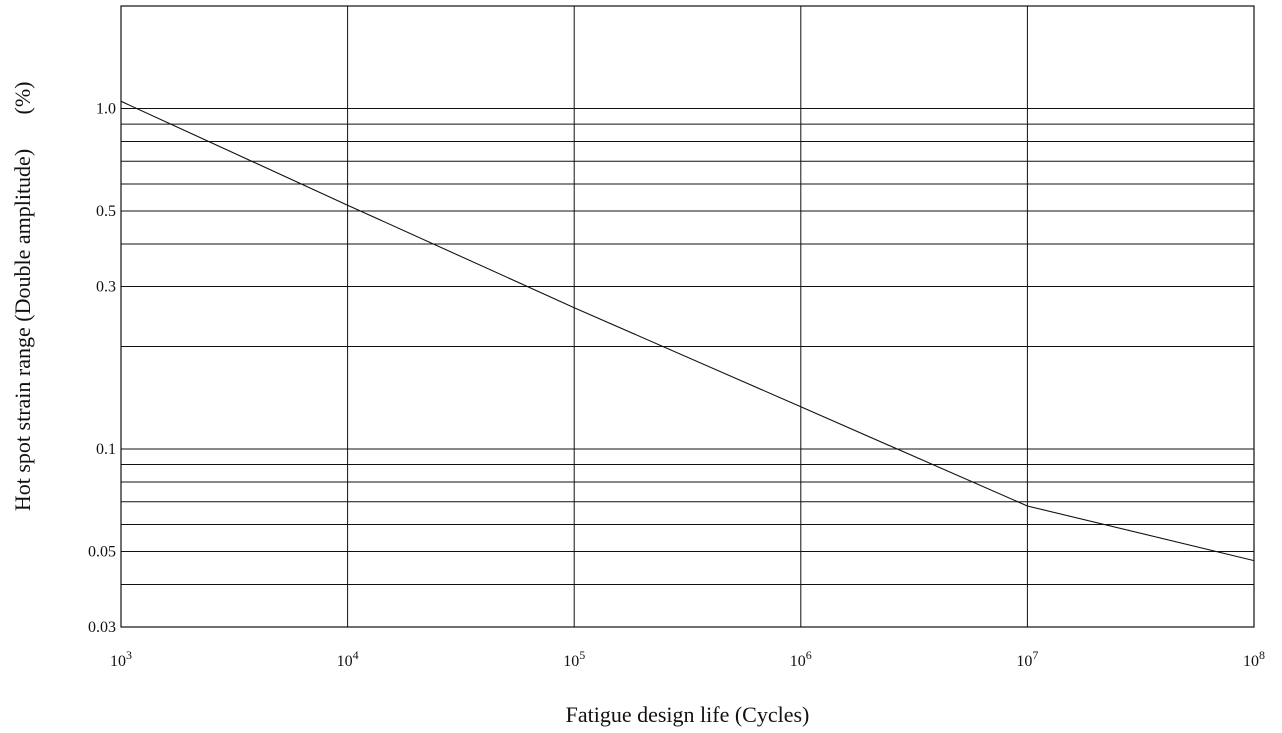  I want to click on y-tick-label: 0.03, so click(102, 627).